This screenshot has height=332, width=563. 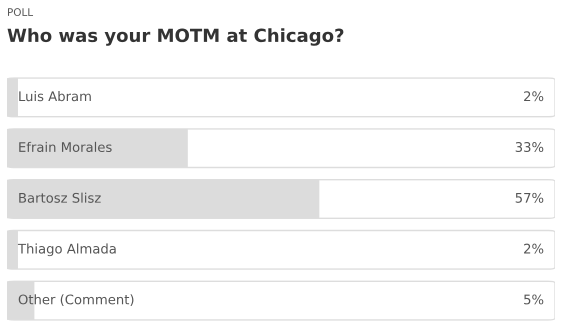 I want to click on data-label: 57%, so click(x=530, y=197).